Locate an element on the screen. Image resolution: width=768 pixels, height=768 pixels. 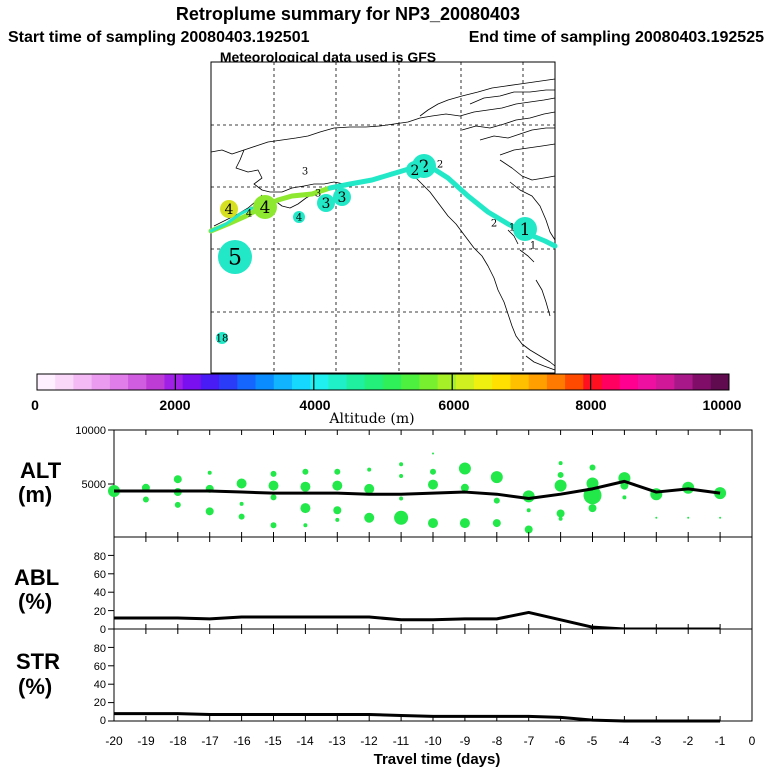
x-tick-label: -16 is located at coordinates (242, 741).